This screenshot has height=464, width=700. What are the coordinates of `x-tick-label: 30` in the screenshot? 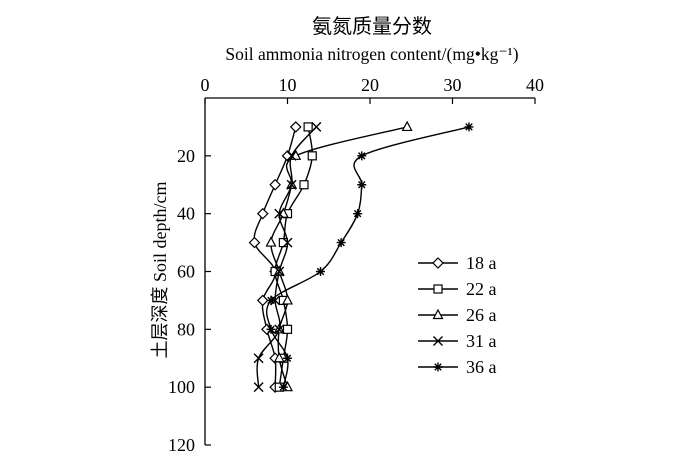 It's located at (453, 85).